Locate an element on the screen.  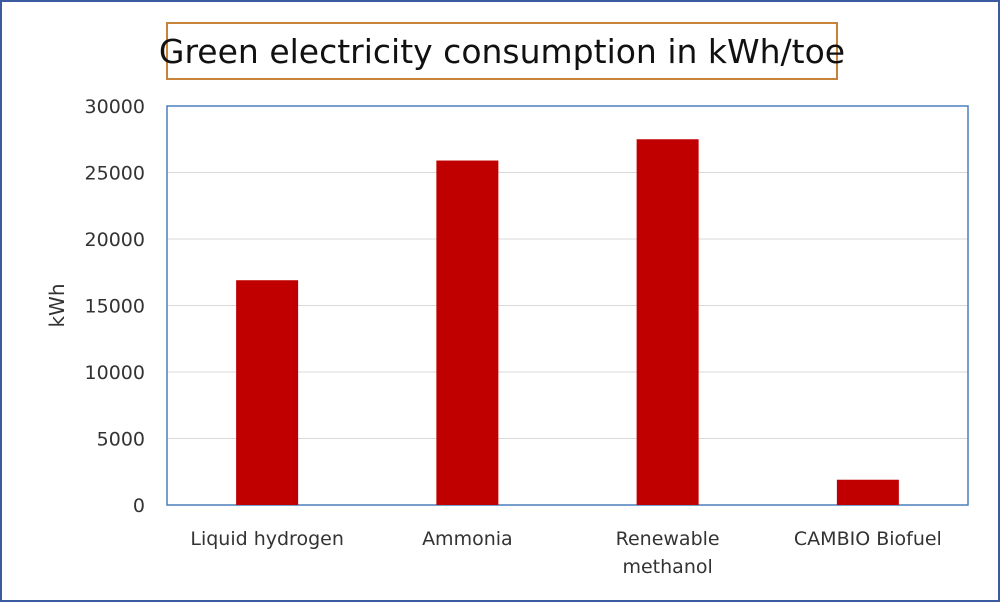
y-axis-ticks: 0 5000 10000 15000 20000 25000 30000 is located at coordinates (115, 306).